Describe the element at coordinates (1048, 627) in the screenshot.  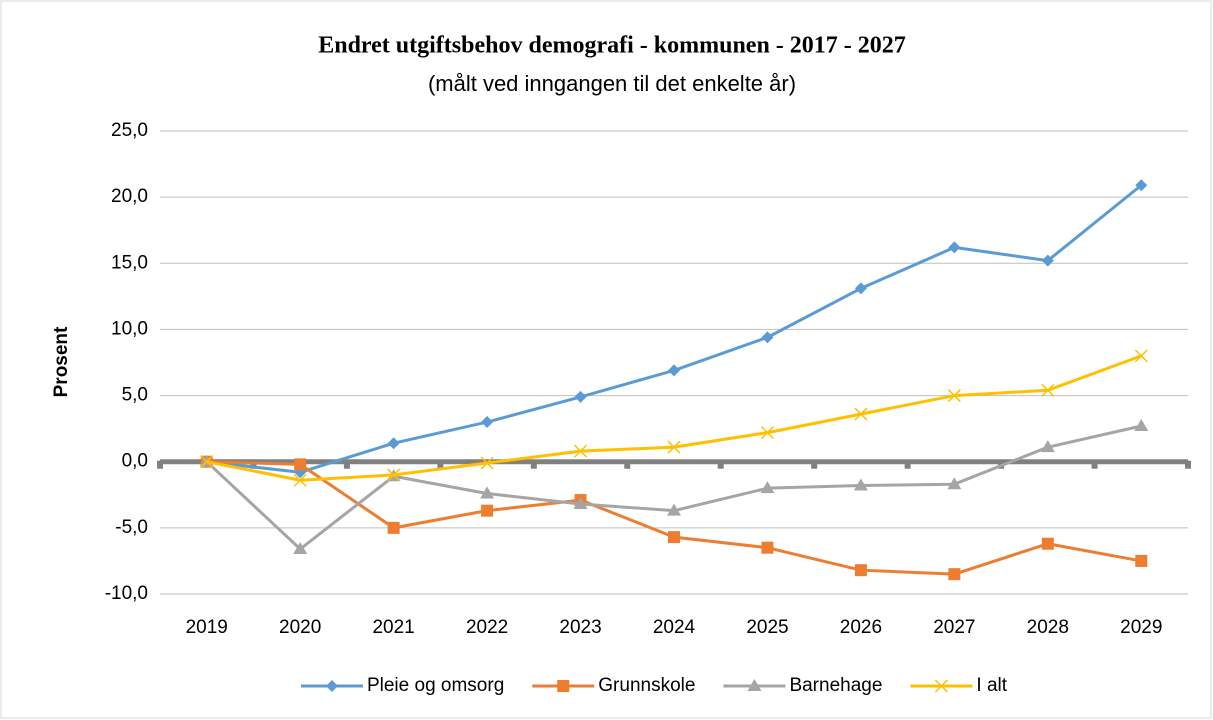
I see `x-tick-label: 2028` at that location.